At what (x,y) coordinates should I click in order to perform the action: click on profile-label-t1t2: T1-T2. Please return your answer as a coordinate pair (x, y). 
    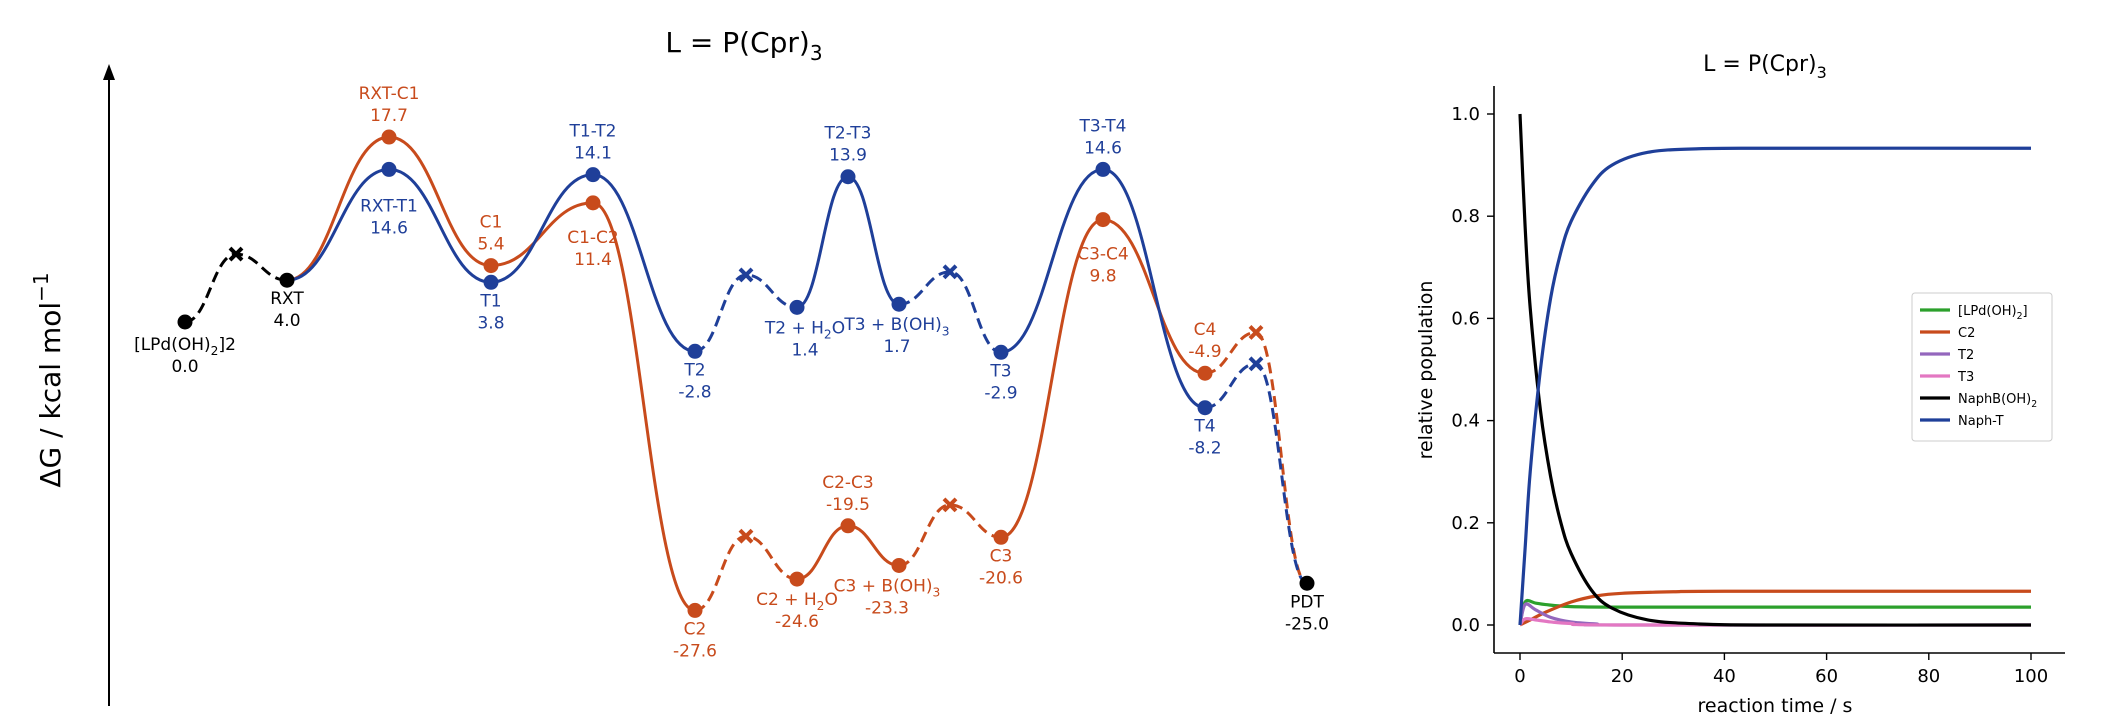
    Looking at the image, I should click on (593, 132).